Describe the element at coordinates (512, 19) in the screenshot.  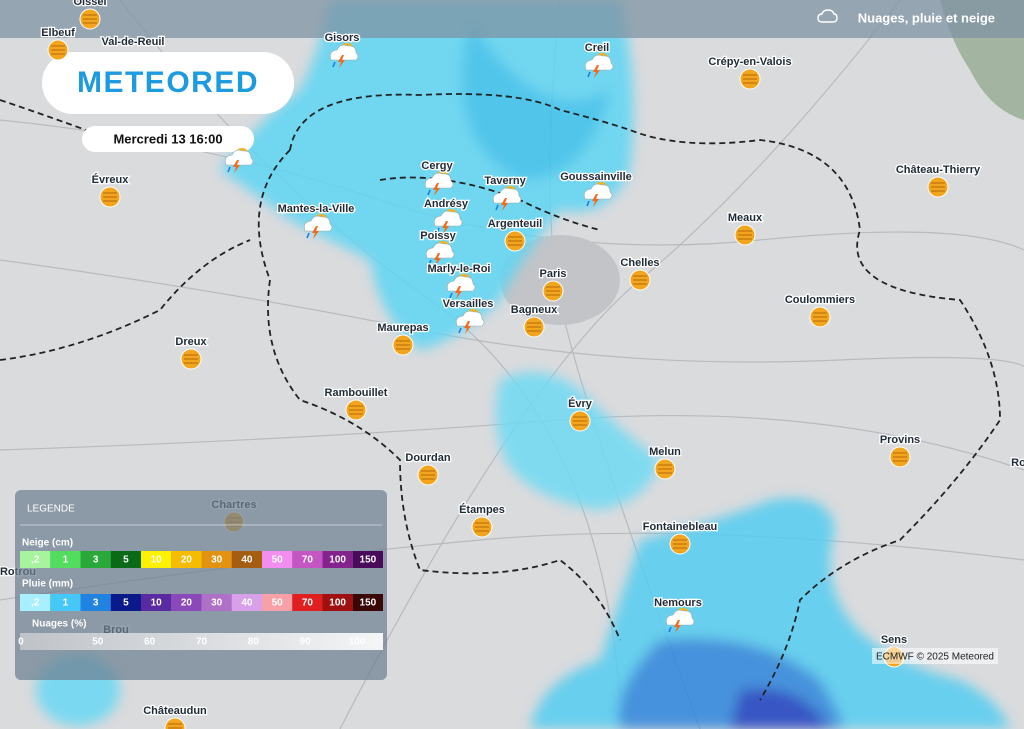
I see `header-bar` at that location.